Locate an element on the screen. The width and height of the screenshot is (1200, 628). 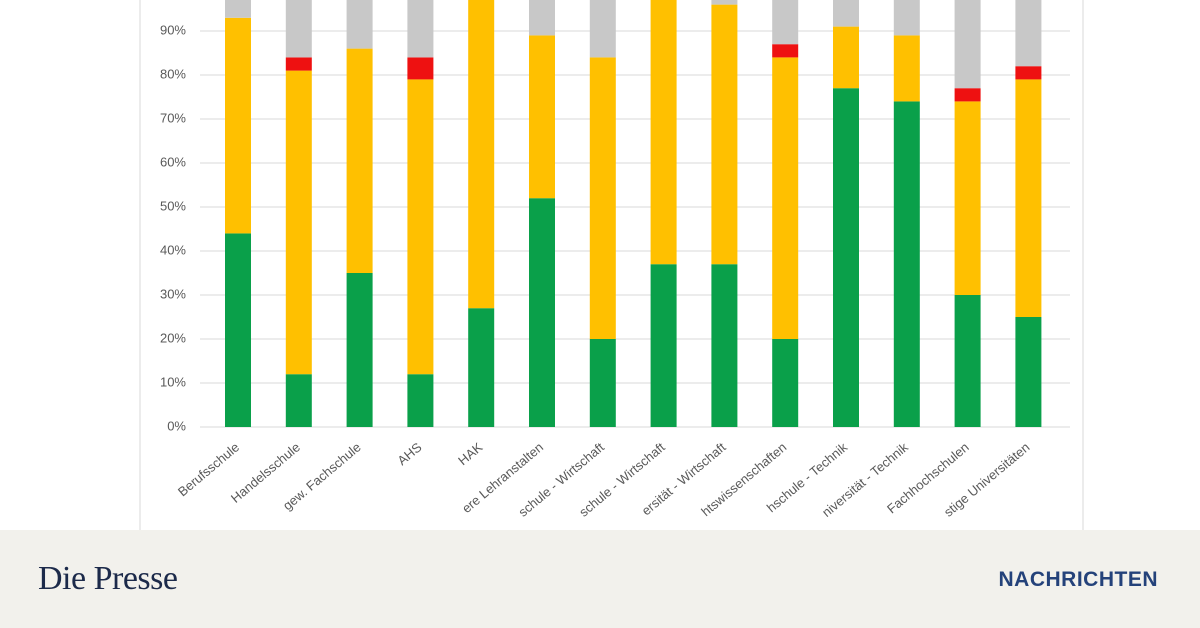
y-tick-label: 50% is located at coordinates (173, 205).